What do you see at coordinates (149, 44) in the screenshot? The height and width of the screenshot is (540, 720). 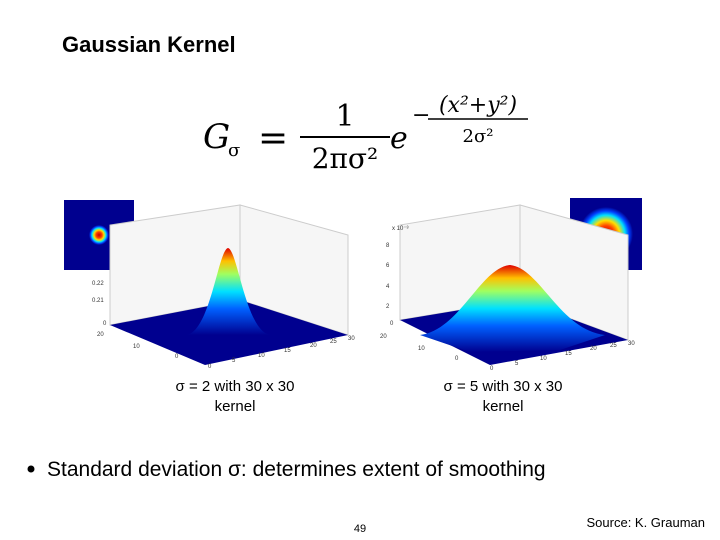 I see `slide-title: Gaussian Kernel` at bounding box center [149, 44].